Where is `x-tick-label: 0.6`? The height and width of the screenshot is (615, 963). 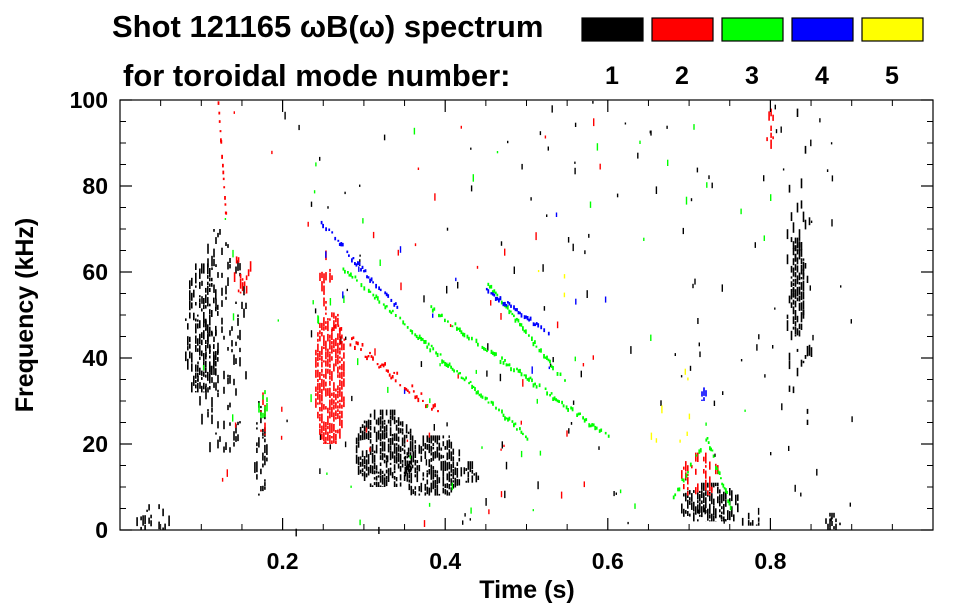
x-tick-label: 0.6 is located at coordinates (608, 561).